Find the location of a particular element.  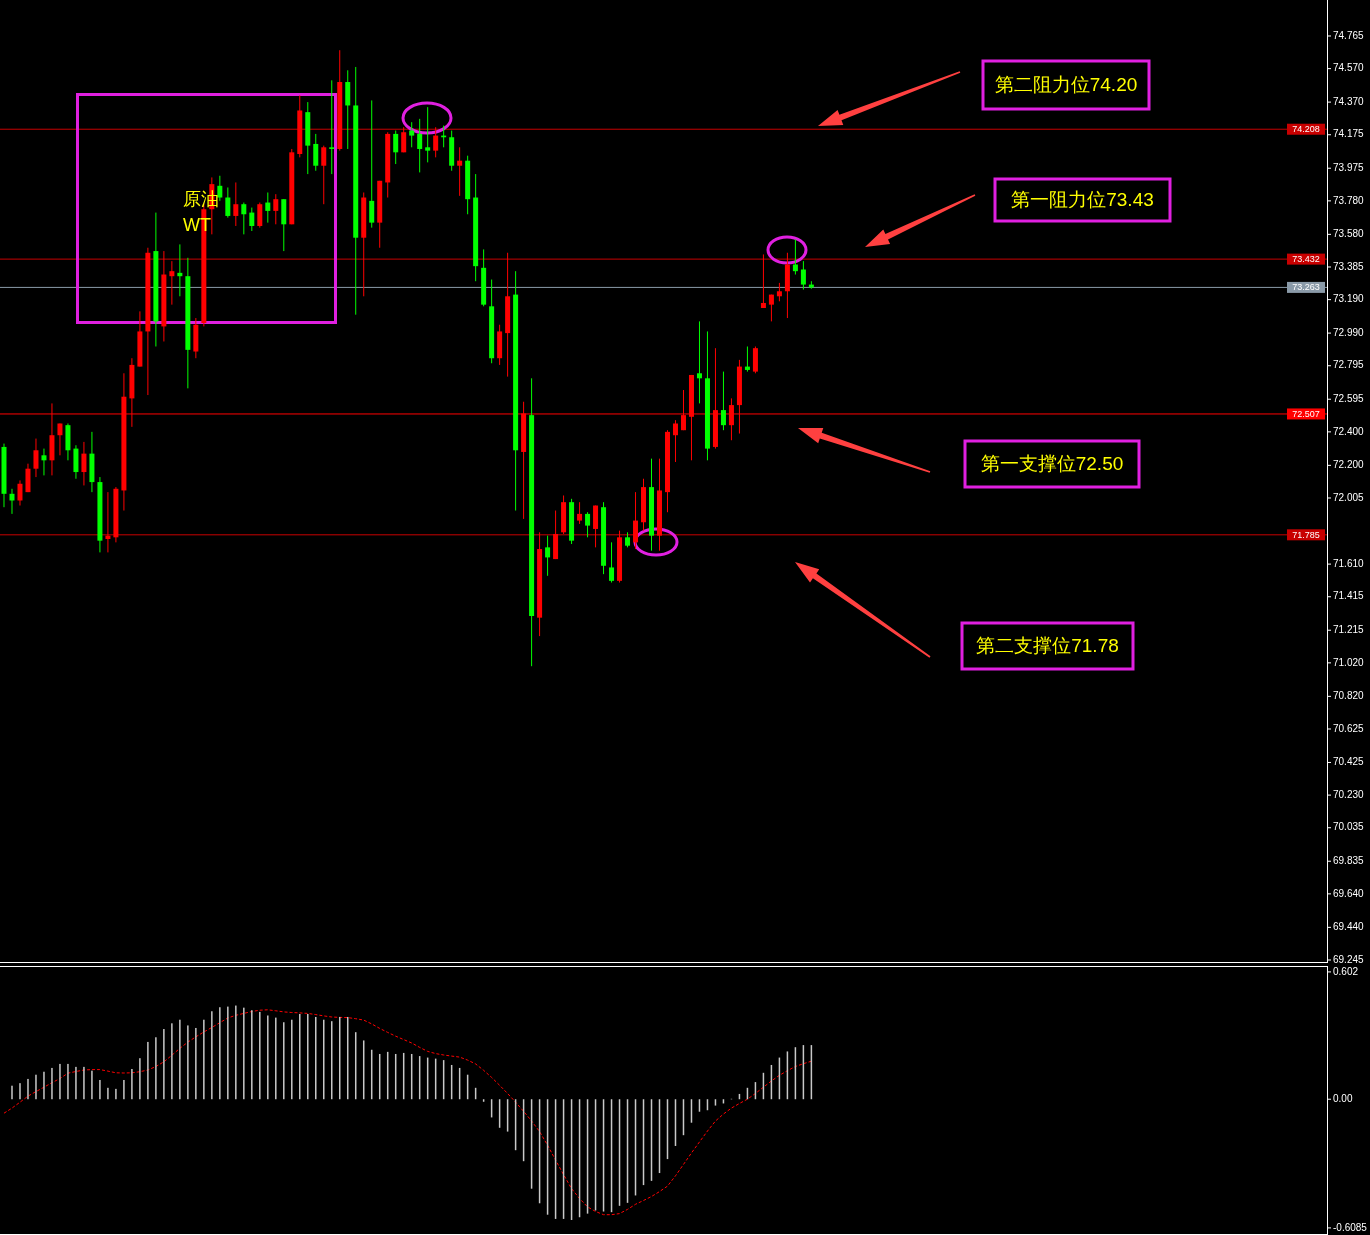

y-tick-label: 71.020 is located at coordinates (1349, 662).